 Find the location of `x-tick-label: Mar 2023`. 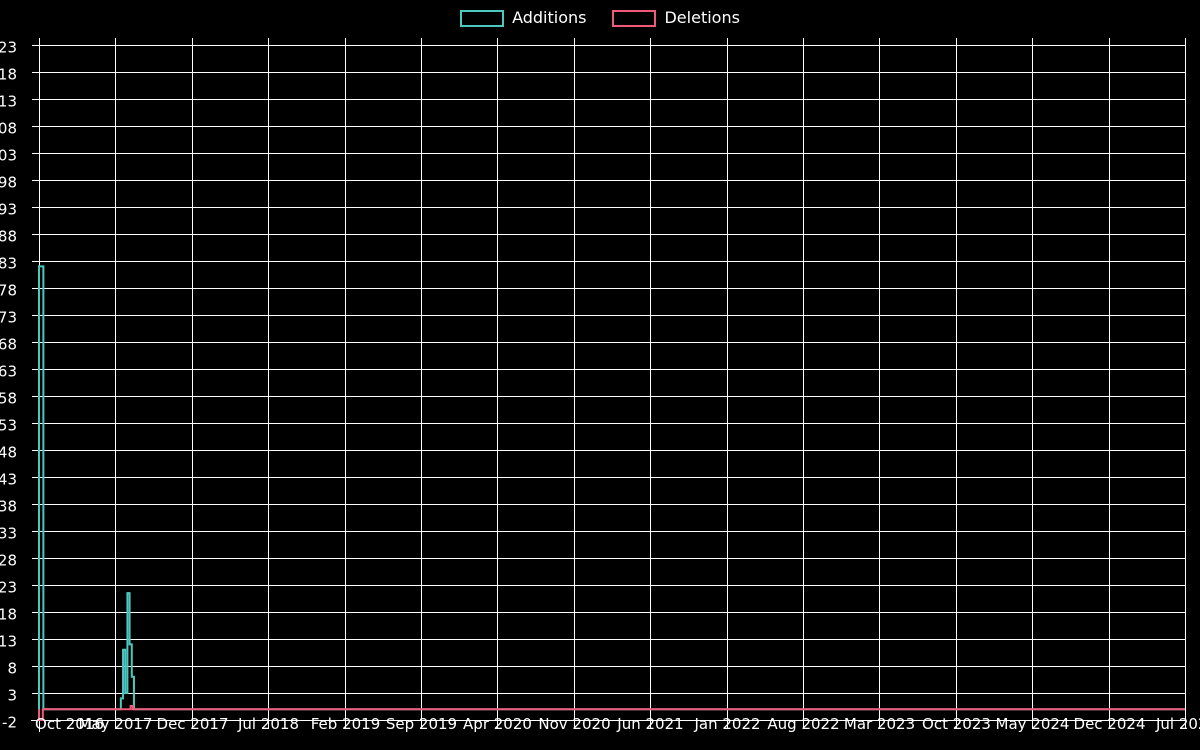

x-tick-label: Mar 2023 is located at coordinates (879, 724).